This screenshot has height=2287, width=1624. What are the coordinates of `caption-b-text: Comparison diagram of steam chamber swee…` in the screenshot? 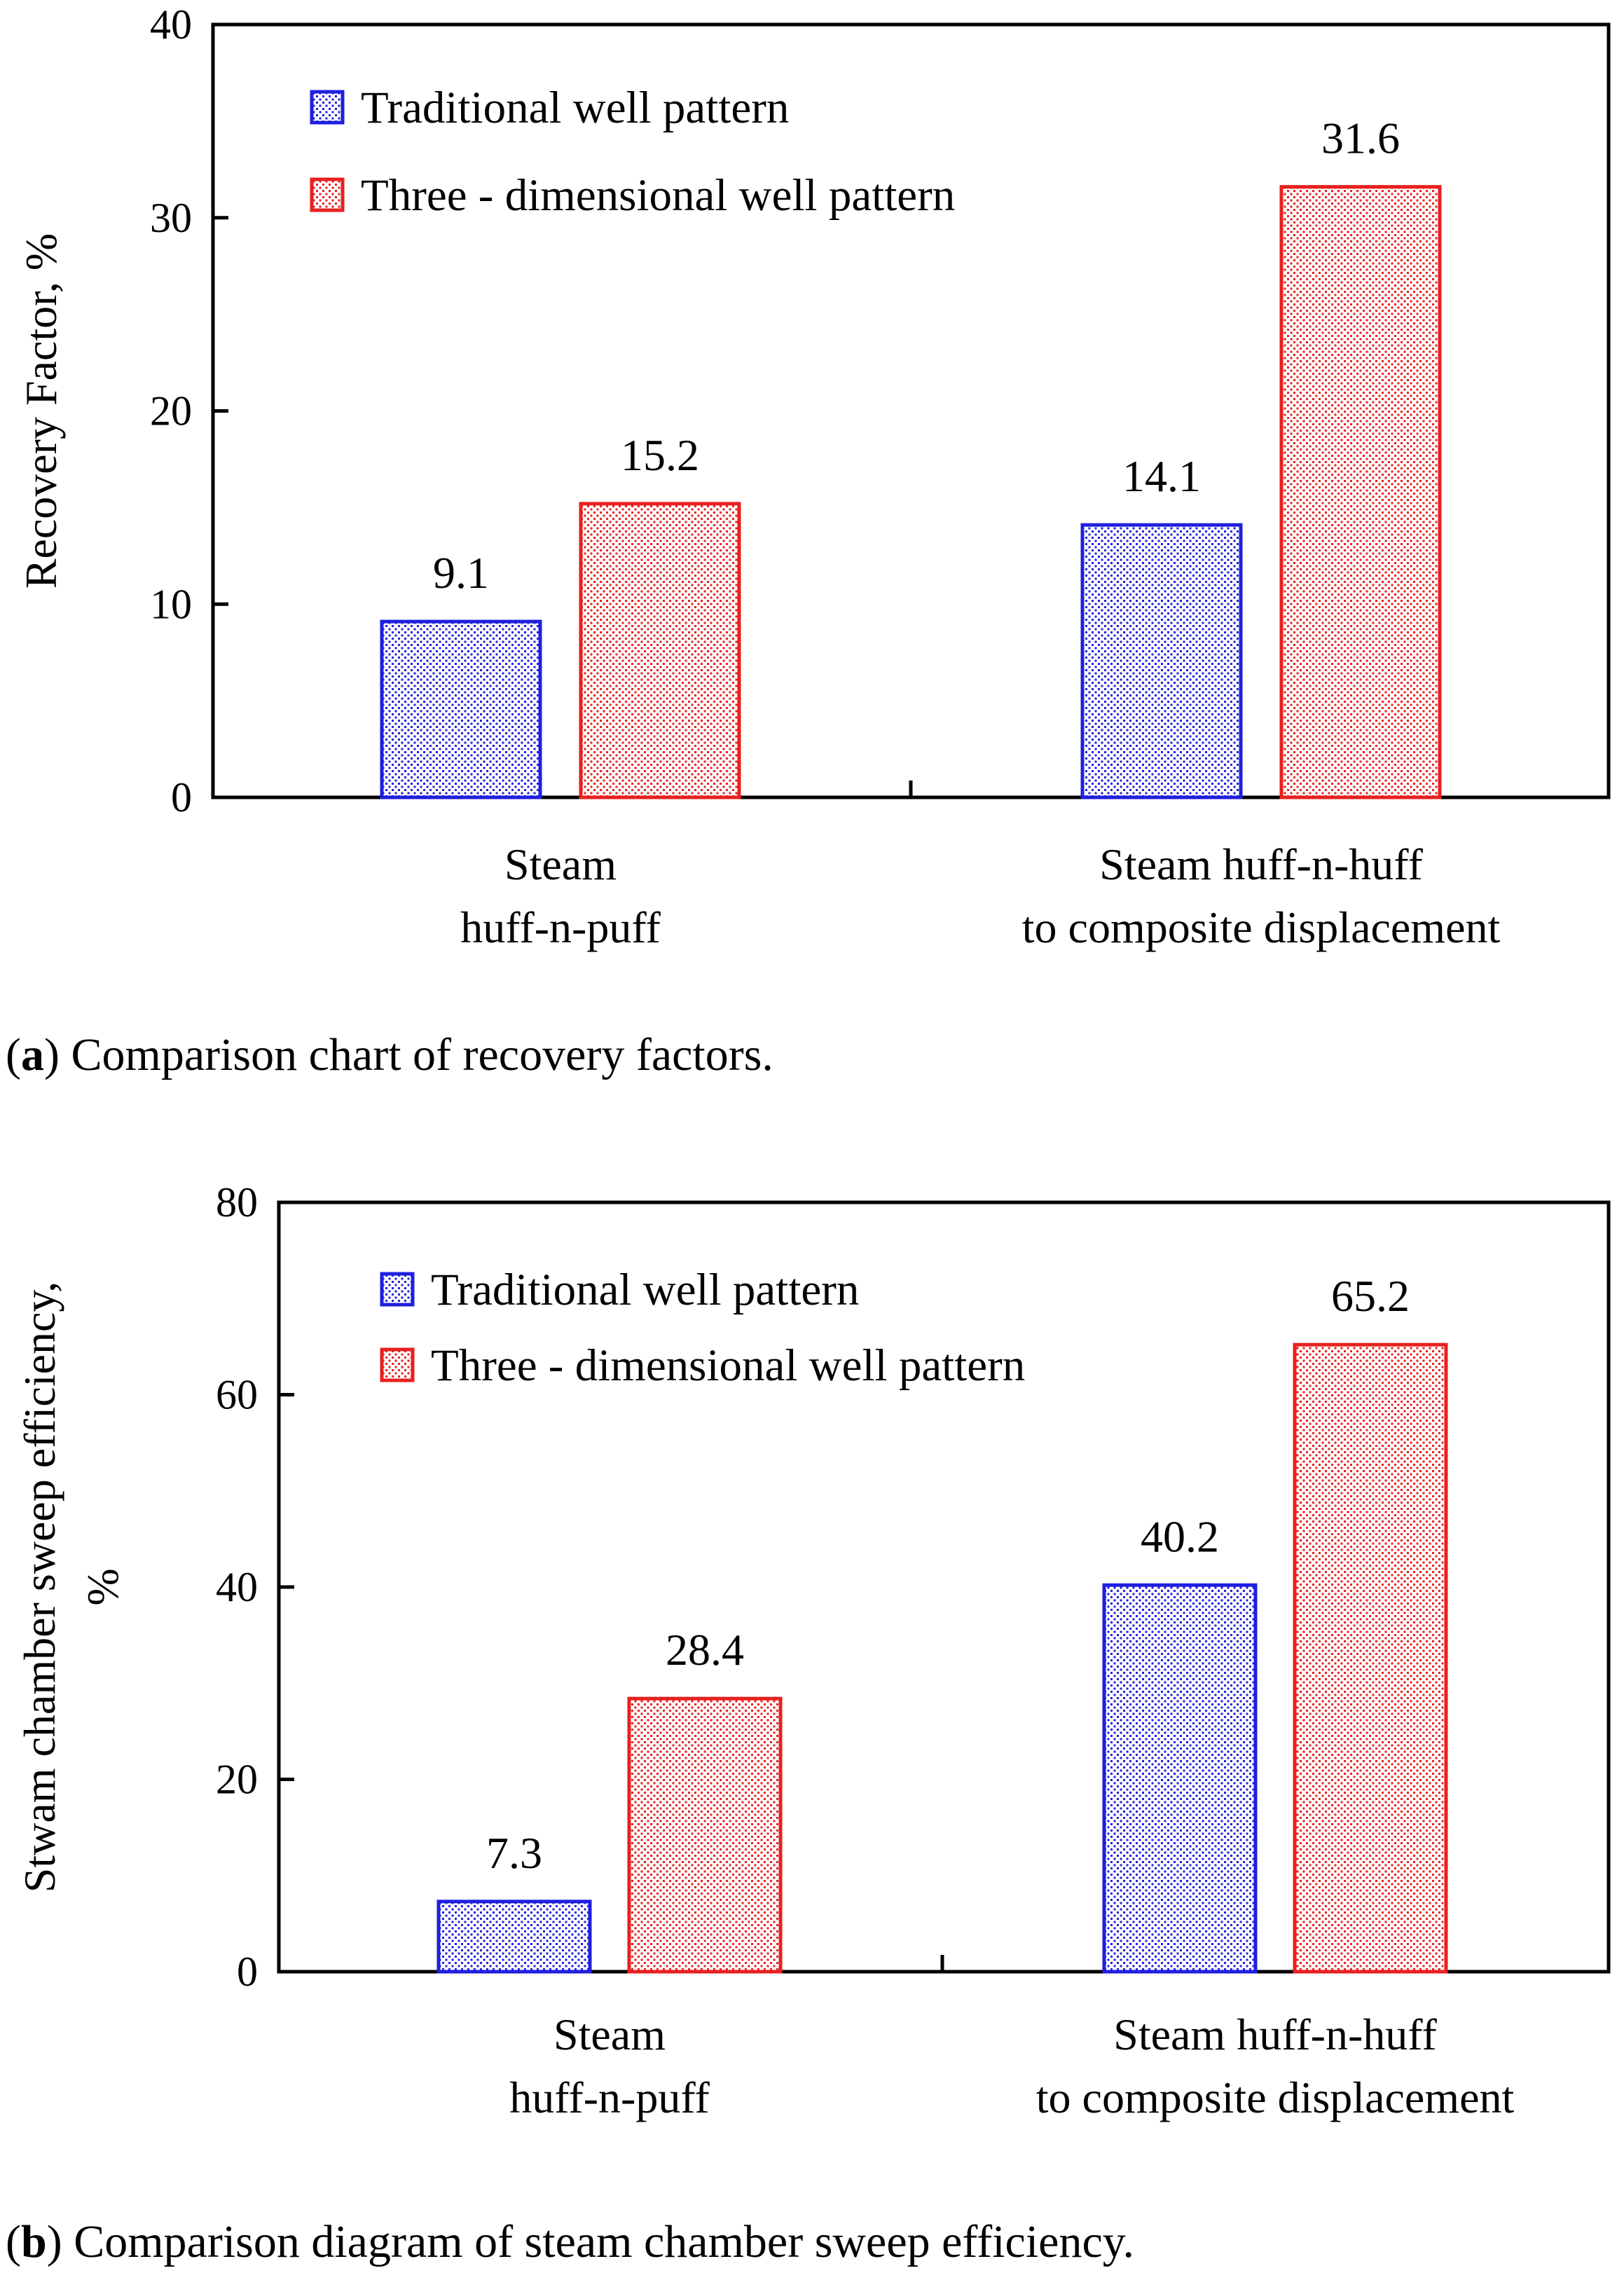 It's located at (598, 2241).